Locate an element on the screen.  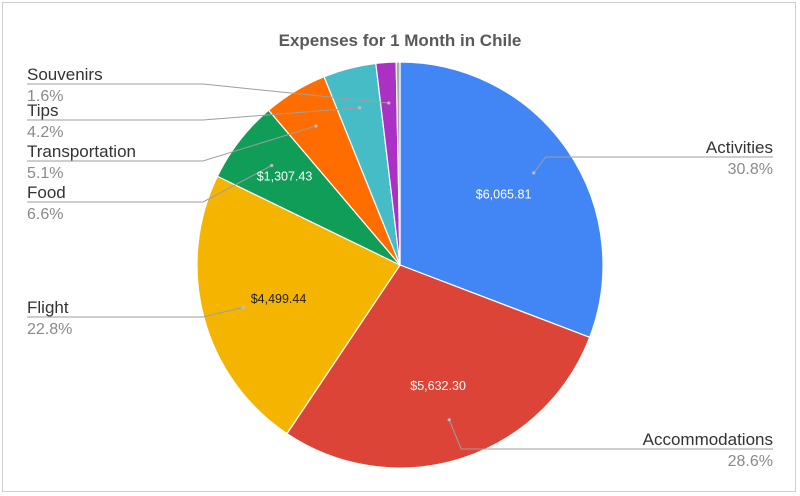
slice-value-label: $6,065.81 is located at coordinates (504, 195).